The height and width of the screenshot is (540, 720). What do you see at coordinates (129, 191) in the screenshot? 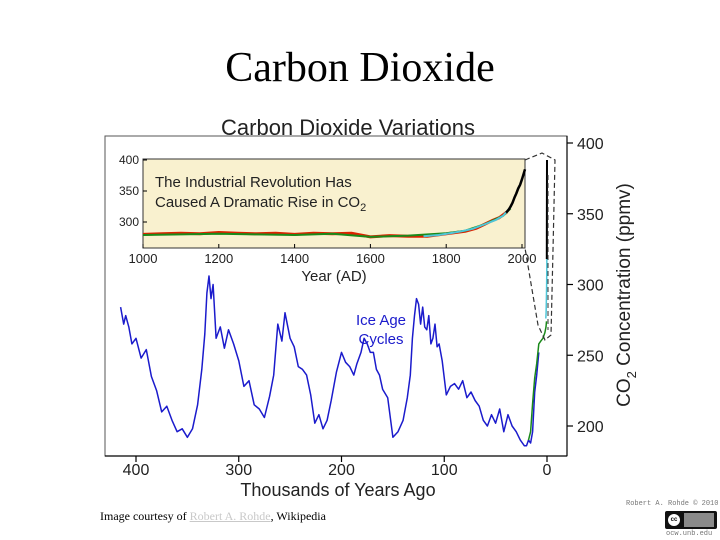
I see `inset-y-tick-label: 350` at bounding box center [129, 191].